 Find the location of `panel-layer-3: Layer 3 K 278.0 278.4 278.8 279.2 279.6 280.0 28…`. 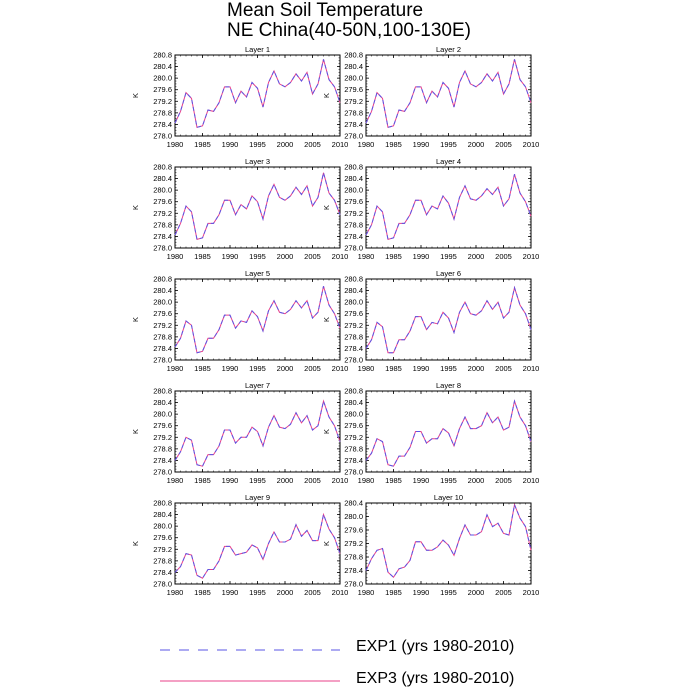

panel-layer-3: Layer 3 K 278.0 278.4 278.8 279.2 279.6 280.0 28… is located at coordinates (239, 209).